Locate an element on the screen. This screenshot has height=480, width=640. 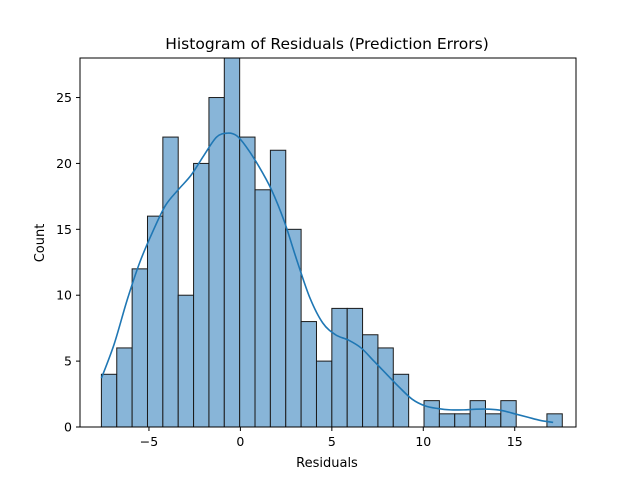
x-tick-label: 15 is located at coordinates (515, 441).